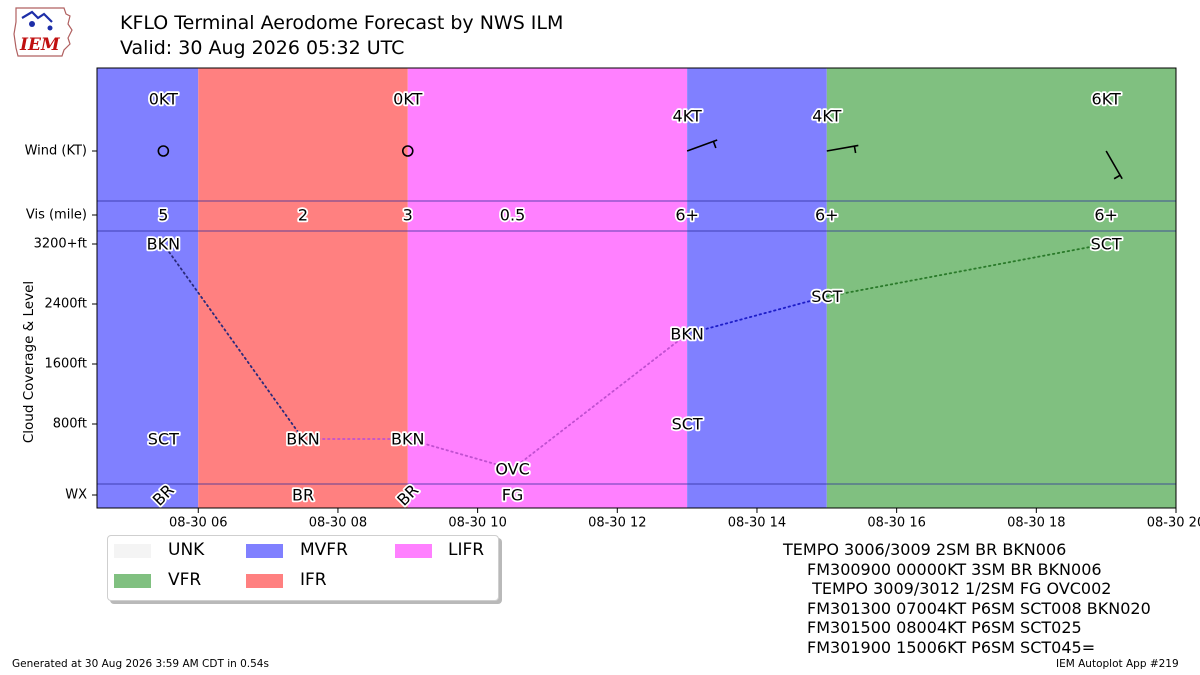 Image resolution: width=1200 pixels, height=675 pixels. I want to click on legend-label-lifr: LIFR, so click(466, 550).